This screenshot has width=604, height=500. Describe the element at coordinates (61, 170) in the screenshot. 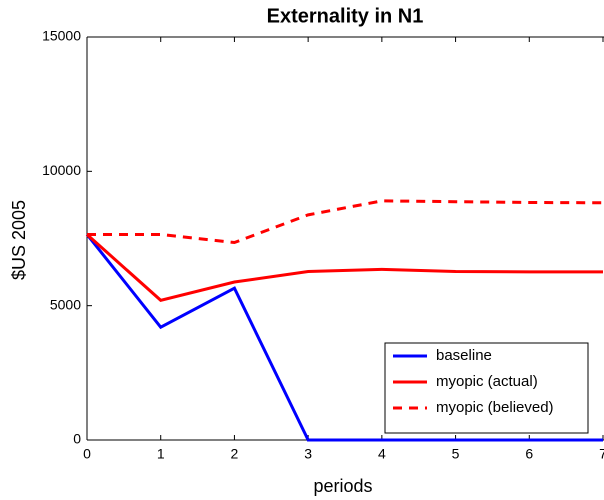

I see `y-tick-label: 10000` at that location.